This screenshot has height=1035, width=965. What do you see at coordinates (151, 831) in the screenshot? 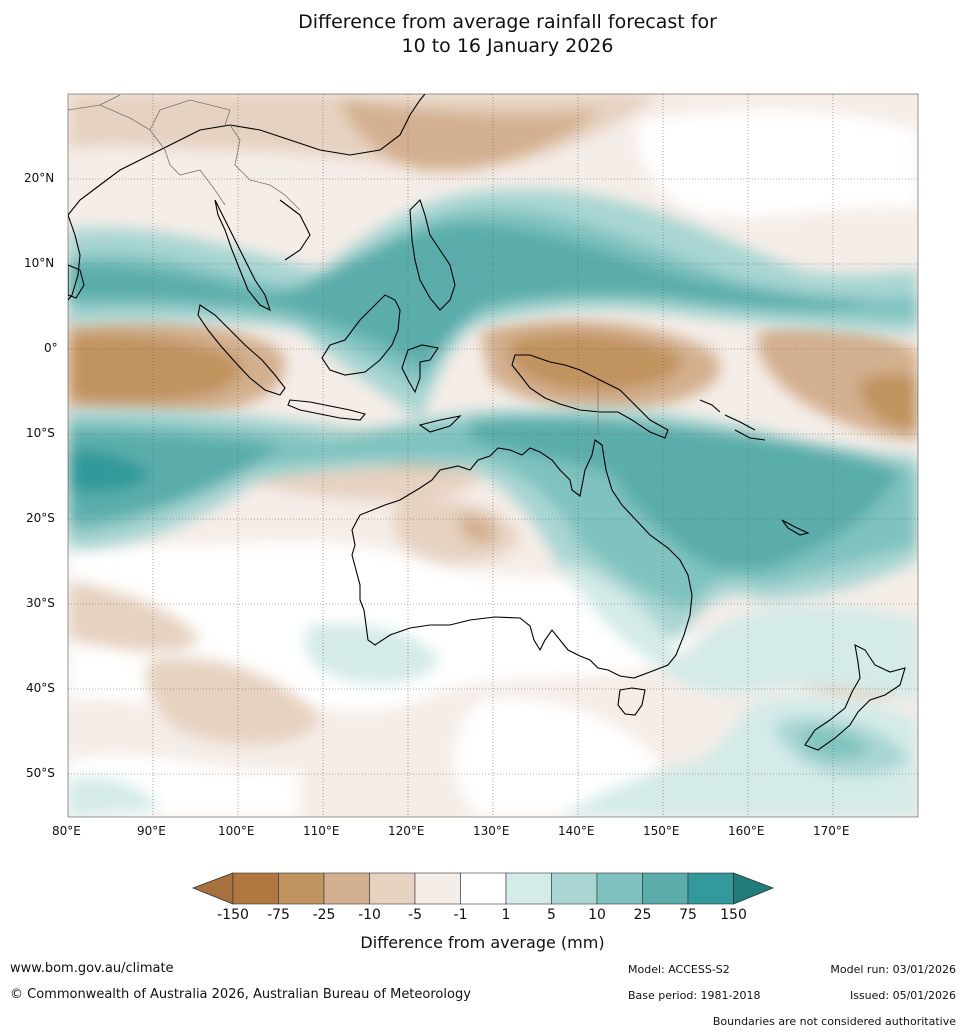
I see `lon-label-90e: 90°E` at bounding box center [151, 831].